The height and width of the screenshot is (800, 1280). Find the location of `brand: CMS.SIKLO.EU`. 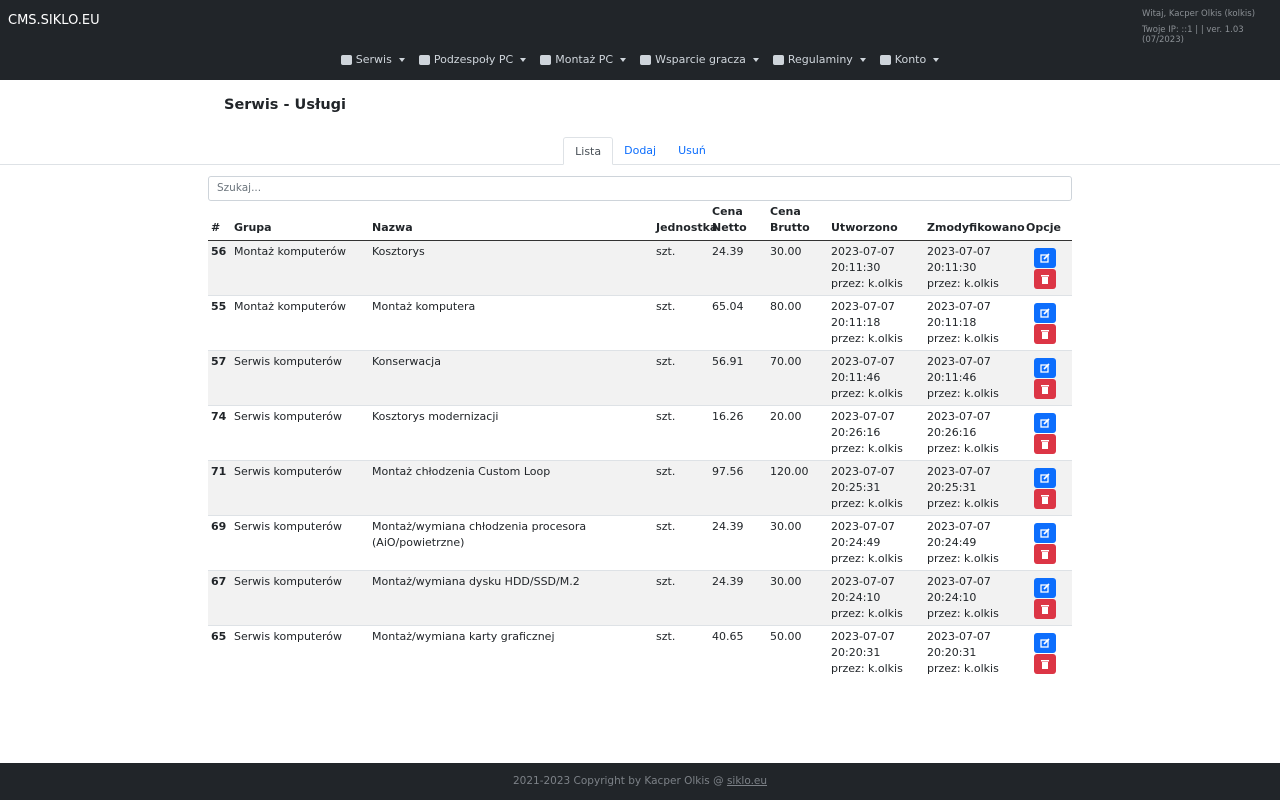

brand: CMS.SIKLO.EU is located at coordinates (54, 20).